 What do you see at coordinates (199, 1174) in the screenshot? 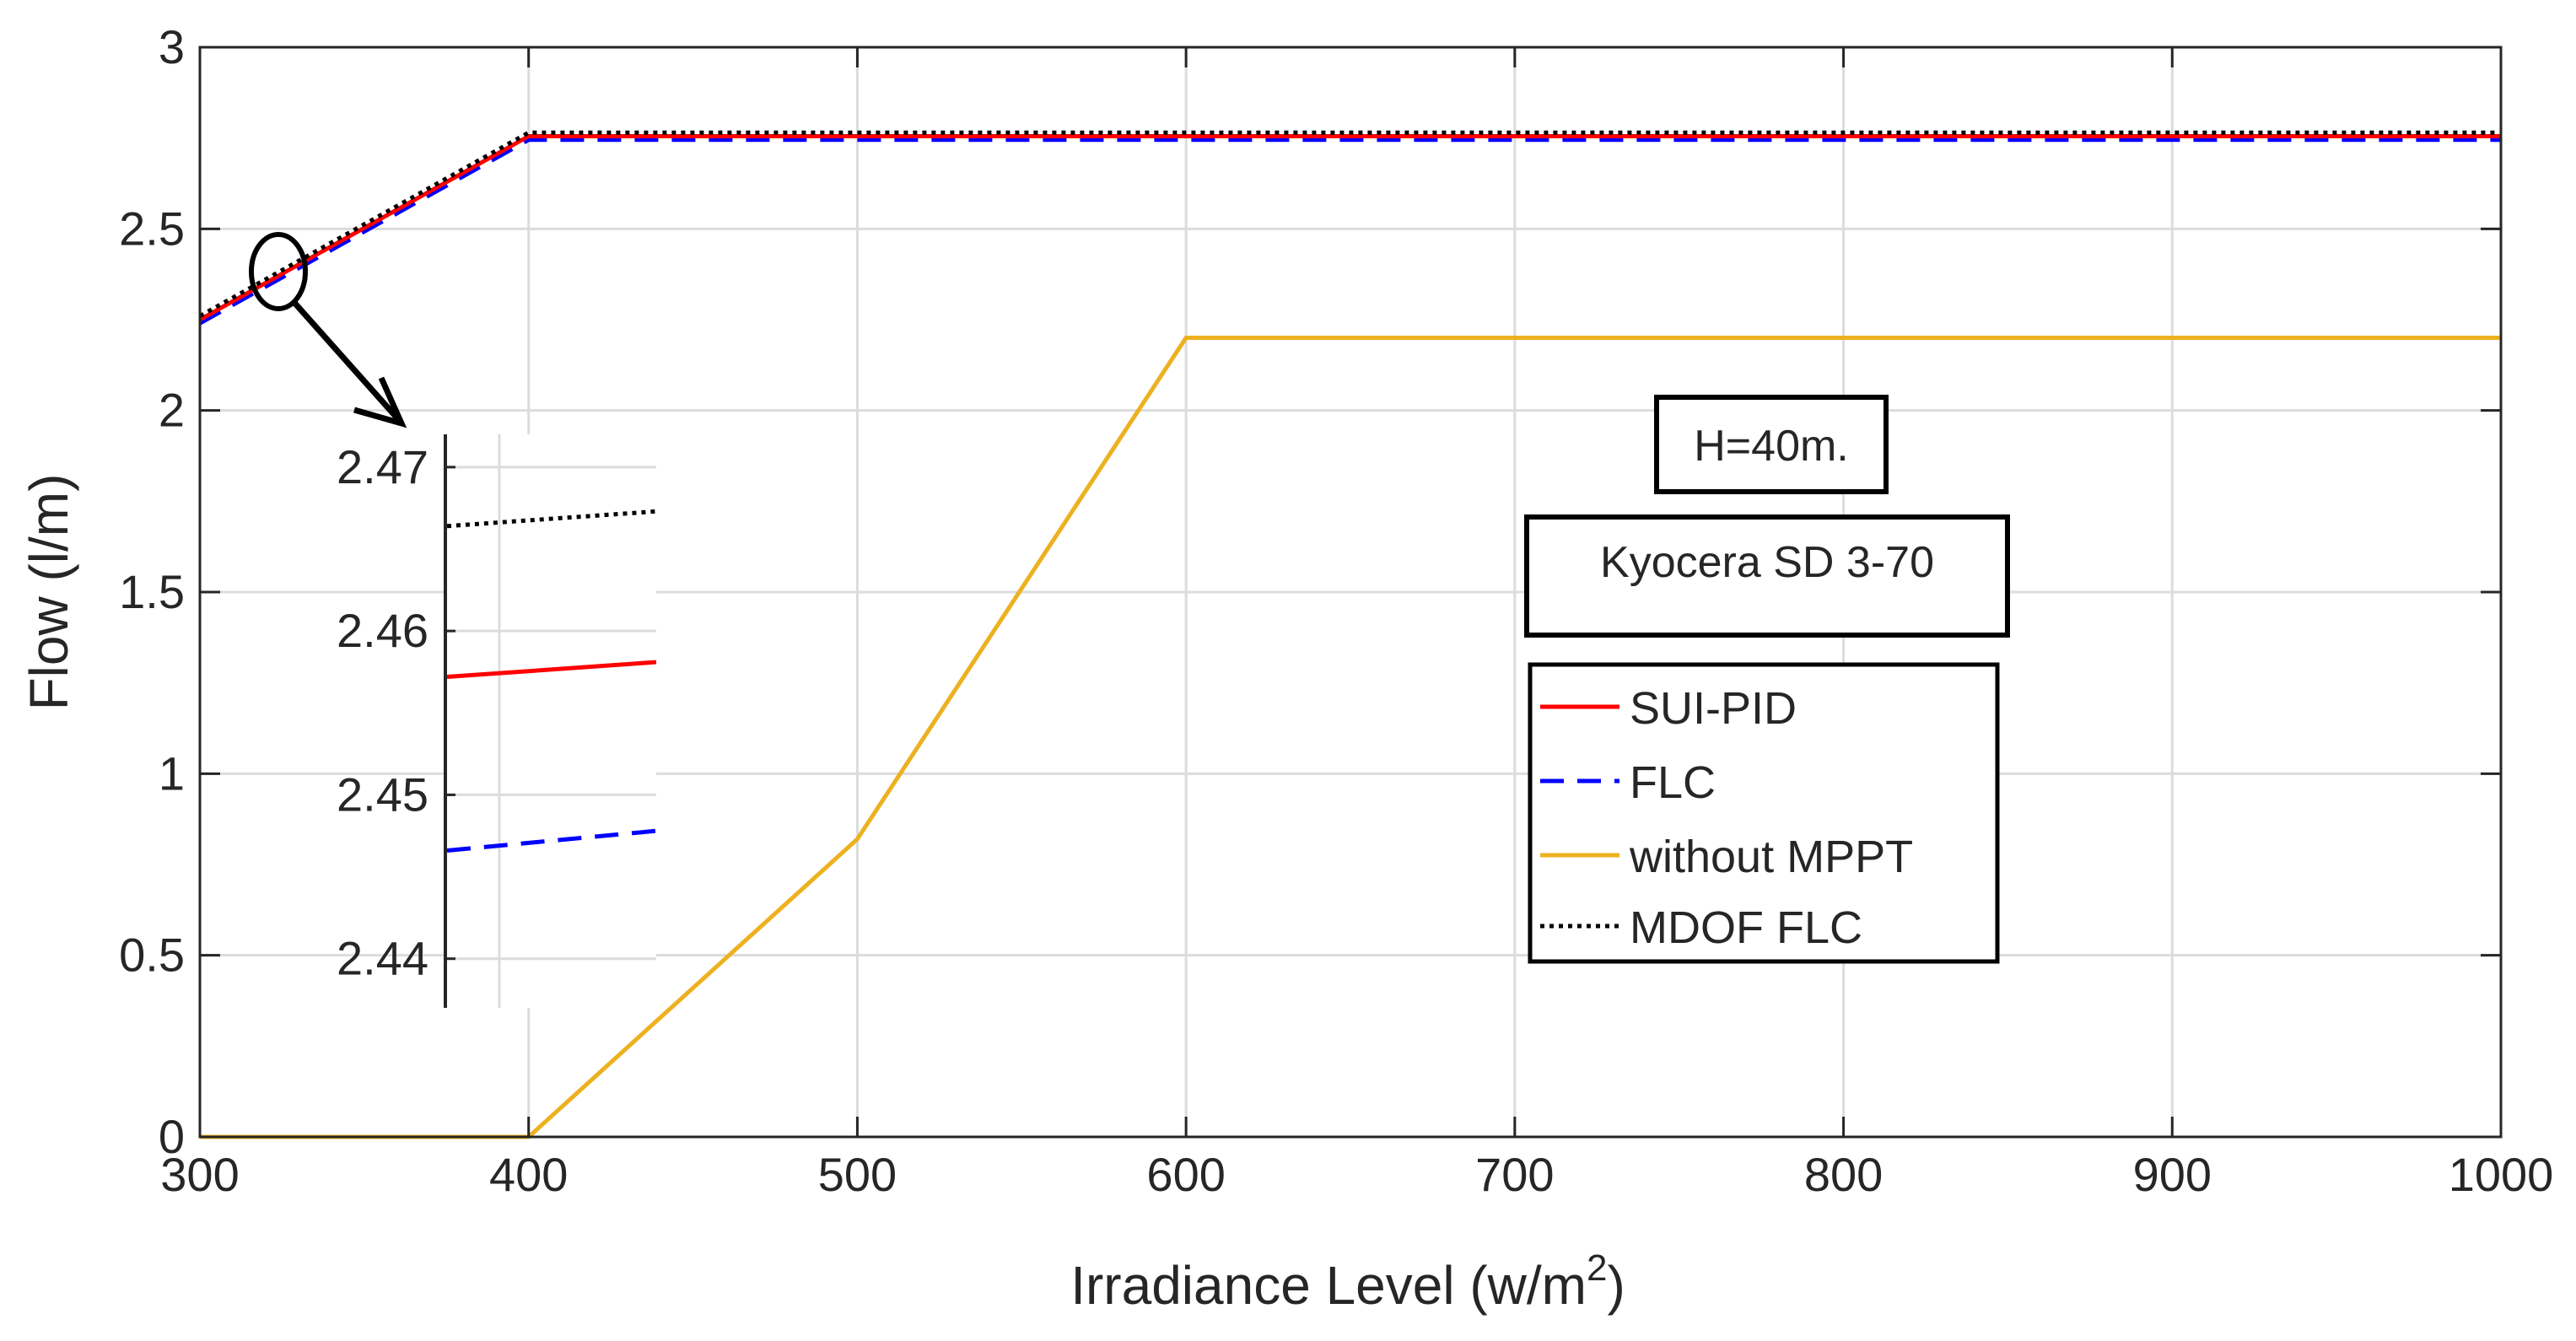
I see `x-tick-label: 300` at bounding box center [199, 1174].